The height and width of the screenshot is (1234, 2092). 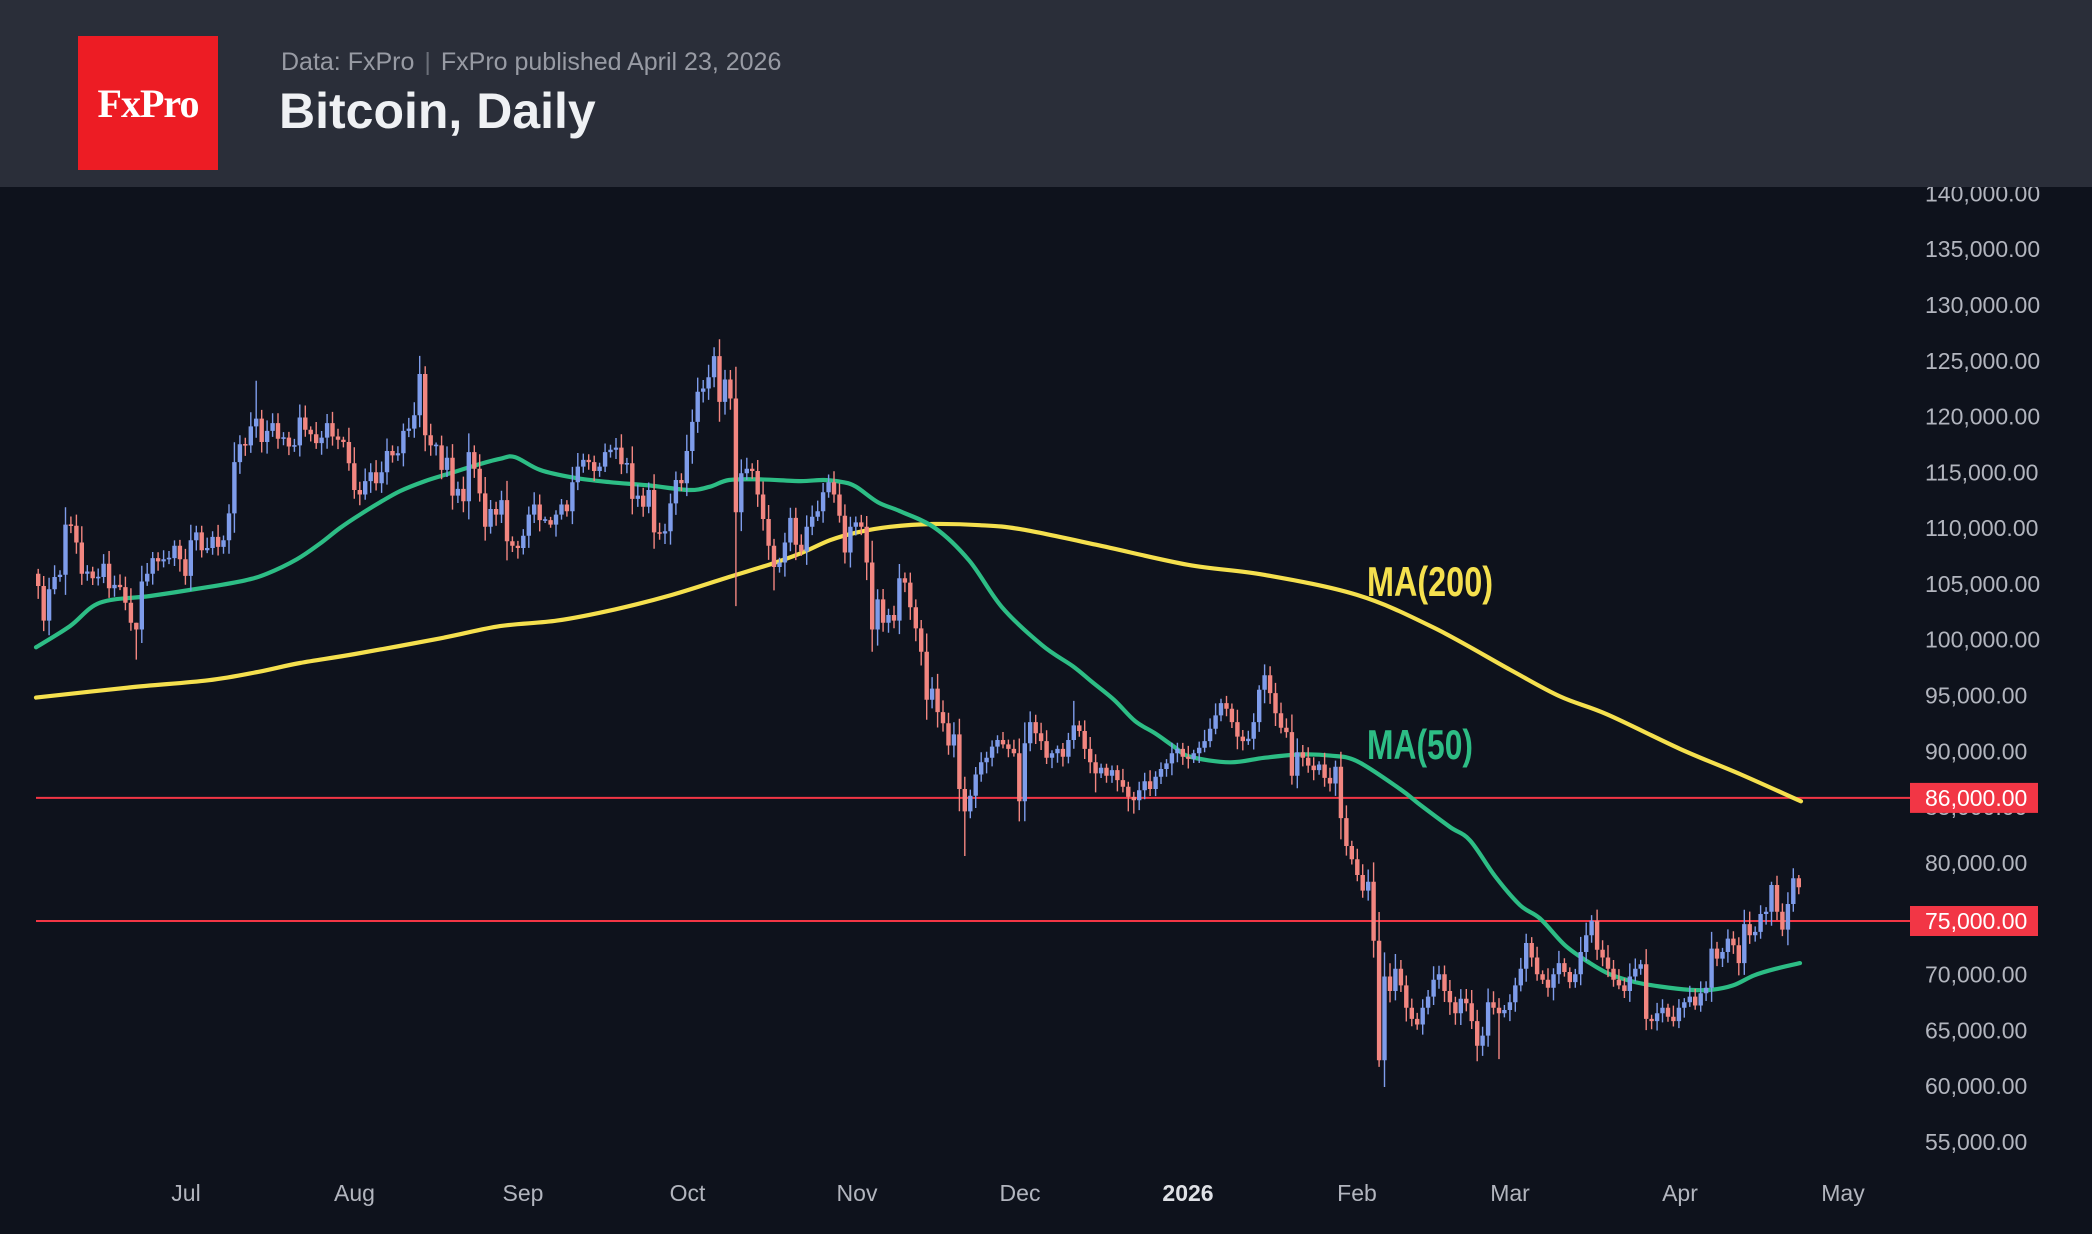 I want to click on svg-text: 115,000.00, so click(x=1981, y=472).